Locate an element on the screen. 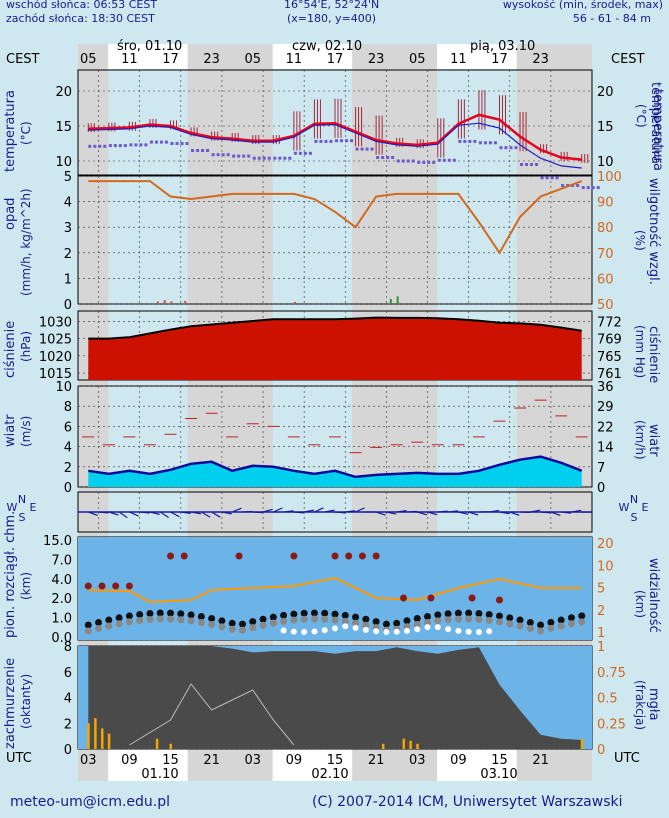 The height and width of the screenshot is (818, 669). bottom-tz-left: UTC is located at coordinates (19, 758).